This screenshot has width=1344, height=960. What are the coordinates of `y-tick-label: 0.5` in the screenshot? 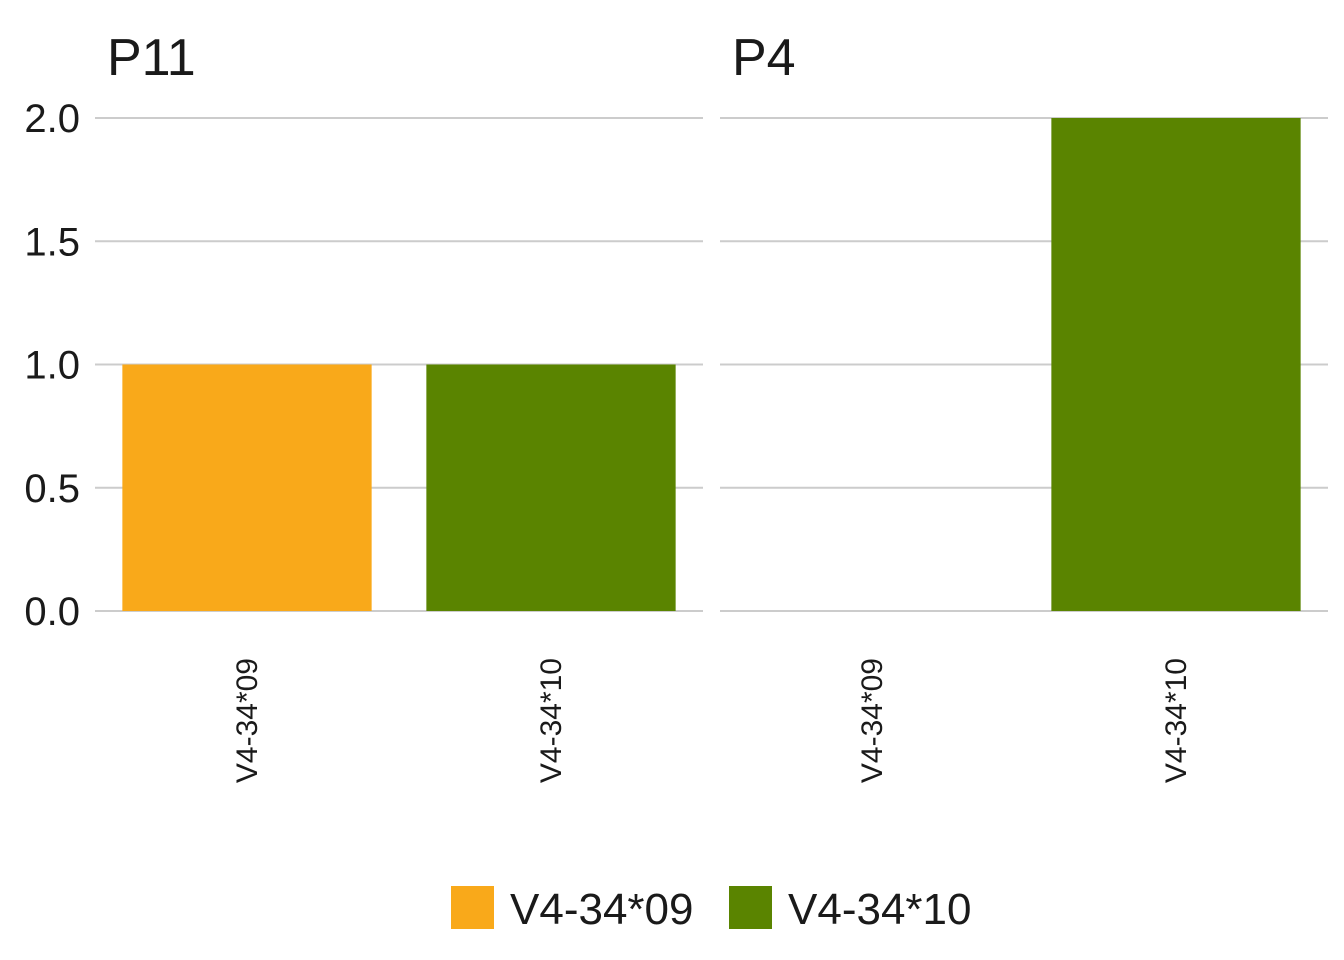 It's located at (52, 489).